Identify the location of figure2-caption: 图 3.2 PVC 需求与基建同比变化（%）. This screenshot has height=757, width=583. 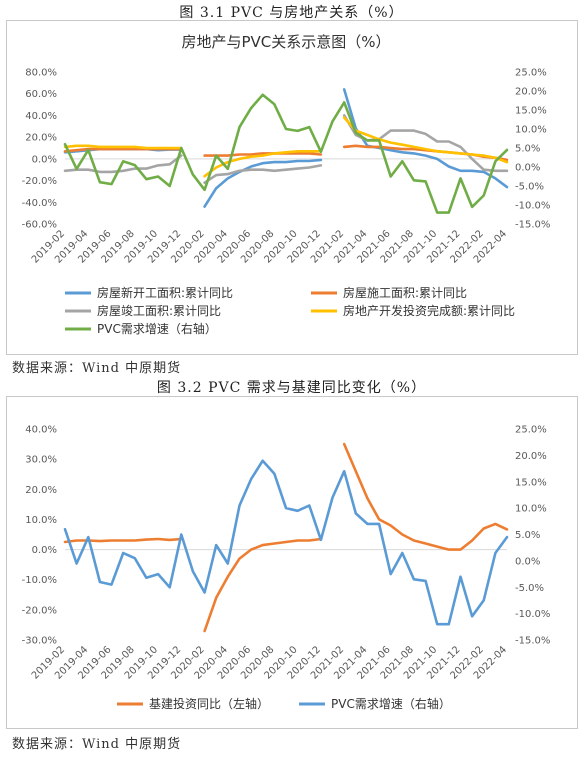
(291, 388).